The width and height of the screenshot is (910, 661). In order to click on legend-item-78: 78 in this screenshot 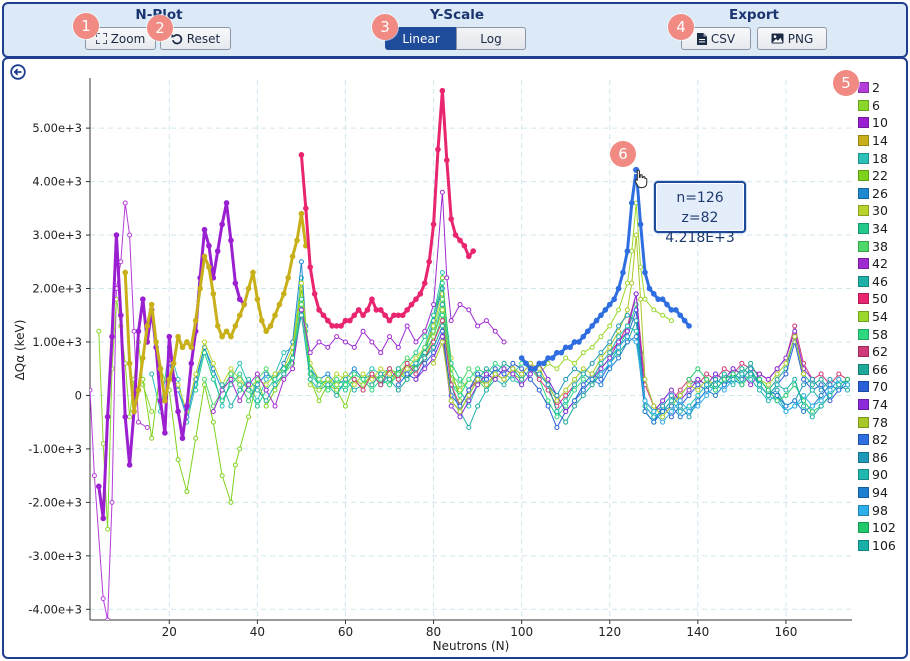, I will do `click(881, 422)`.